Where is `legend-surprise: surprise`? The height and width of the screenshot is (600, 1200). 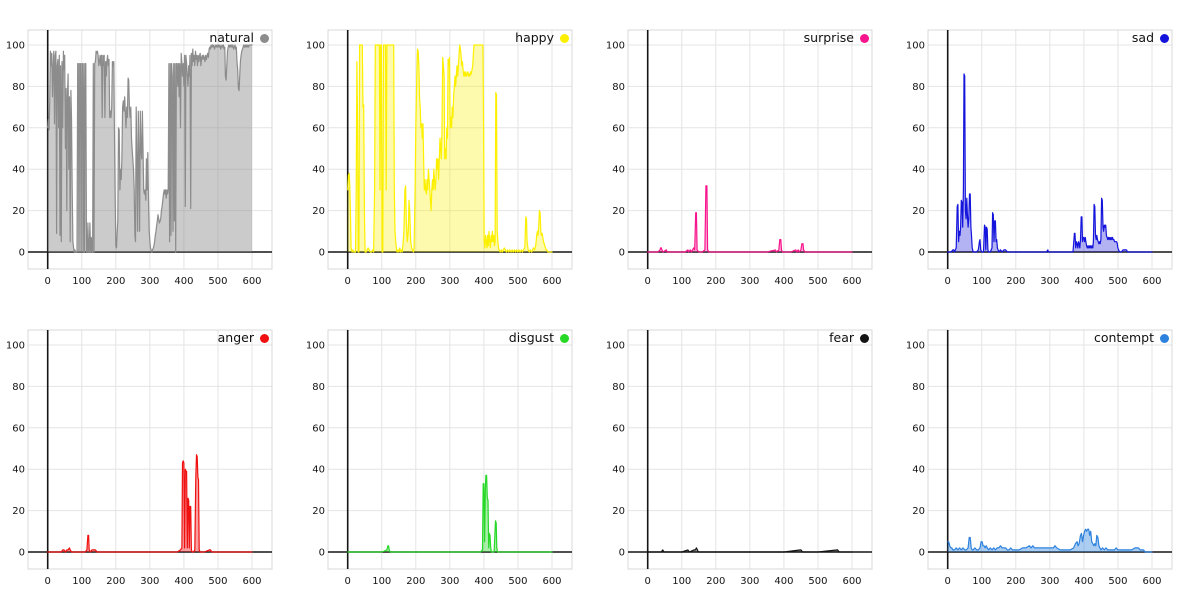
legend-surprise: surprise is located at coordinates (836, 38).